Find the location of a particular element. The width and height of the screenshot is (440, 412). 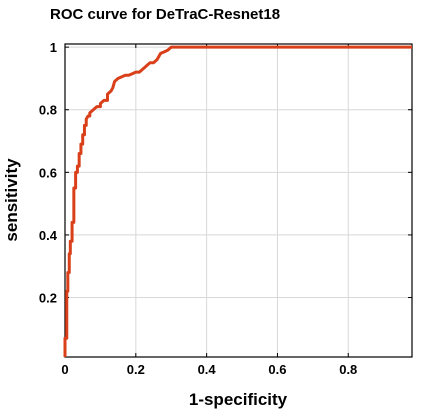

chart-title: ROC curve for DeTraC-Resnet18 is located at coordinates (165, 14).